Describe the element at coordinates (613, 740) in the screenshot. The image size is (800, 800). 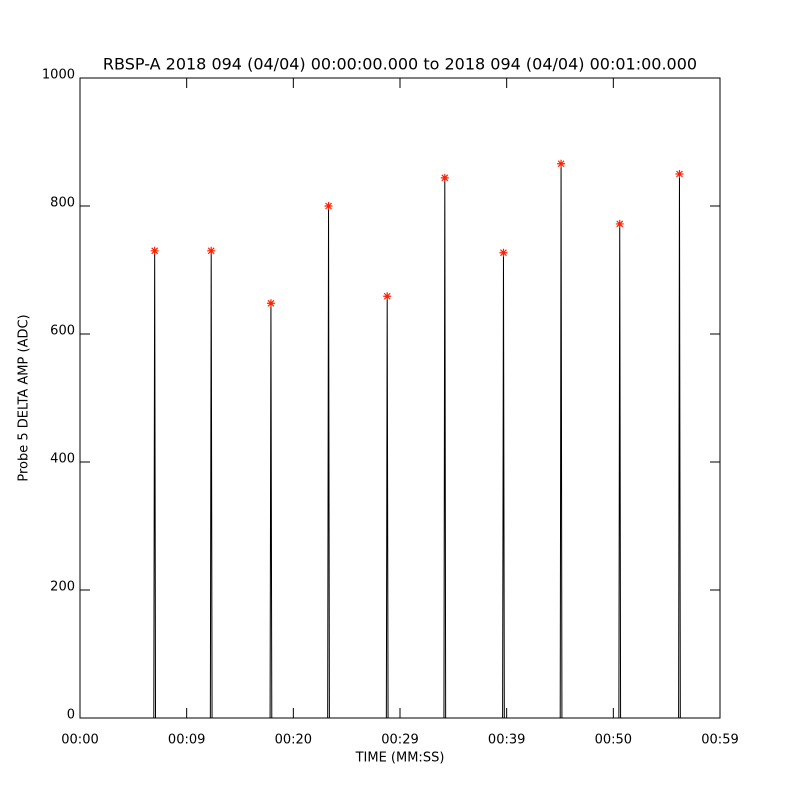
I see `x-tick-label: 00:50` at that location.